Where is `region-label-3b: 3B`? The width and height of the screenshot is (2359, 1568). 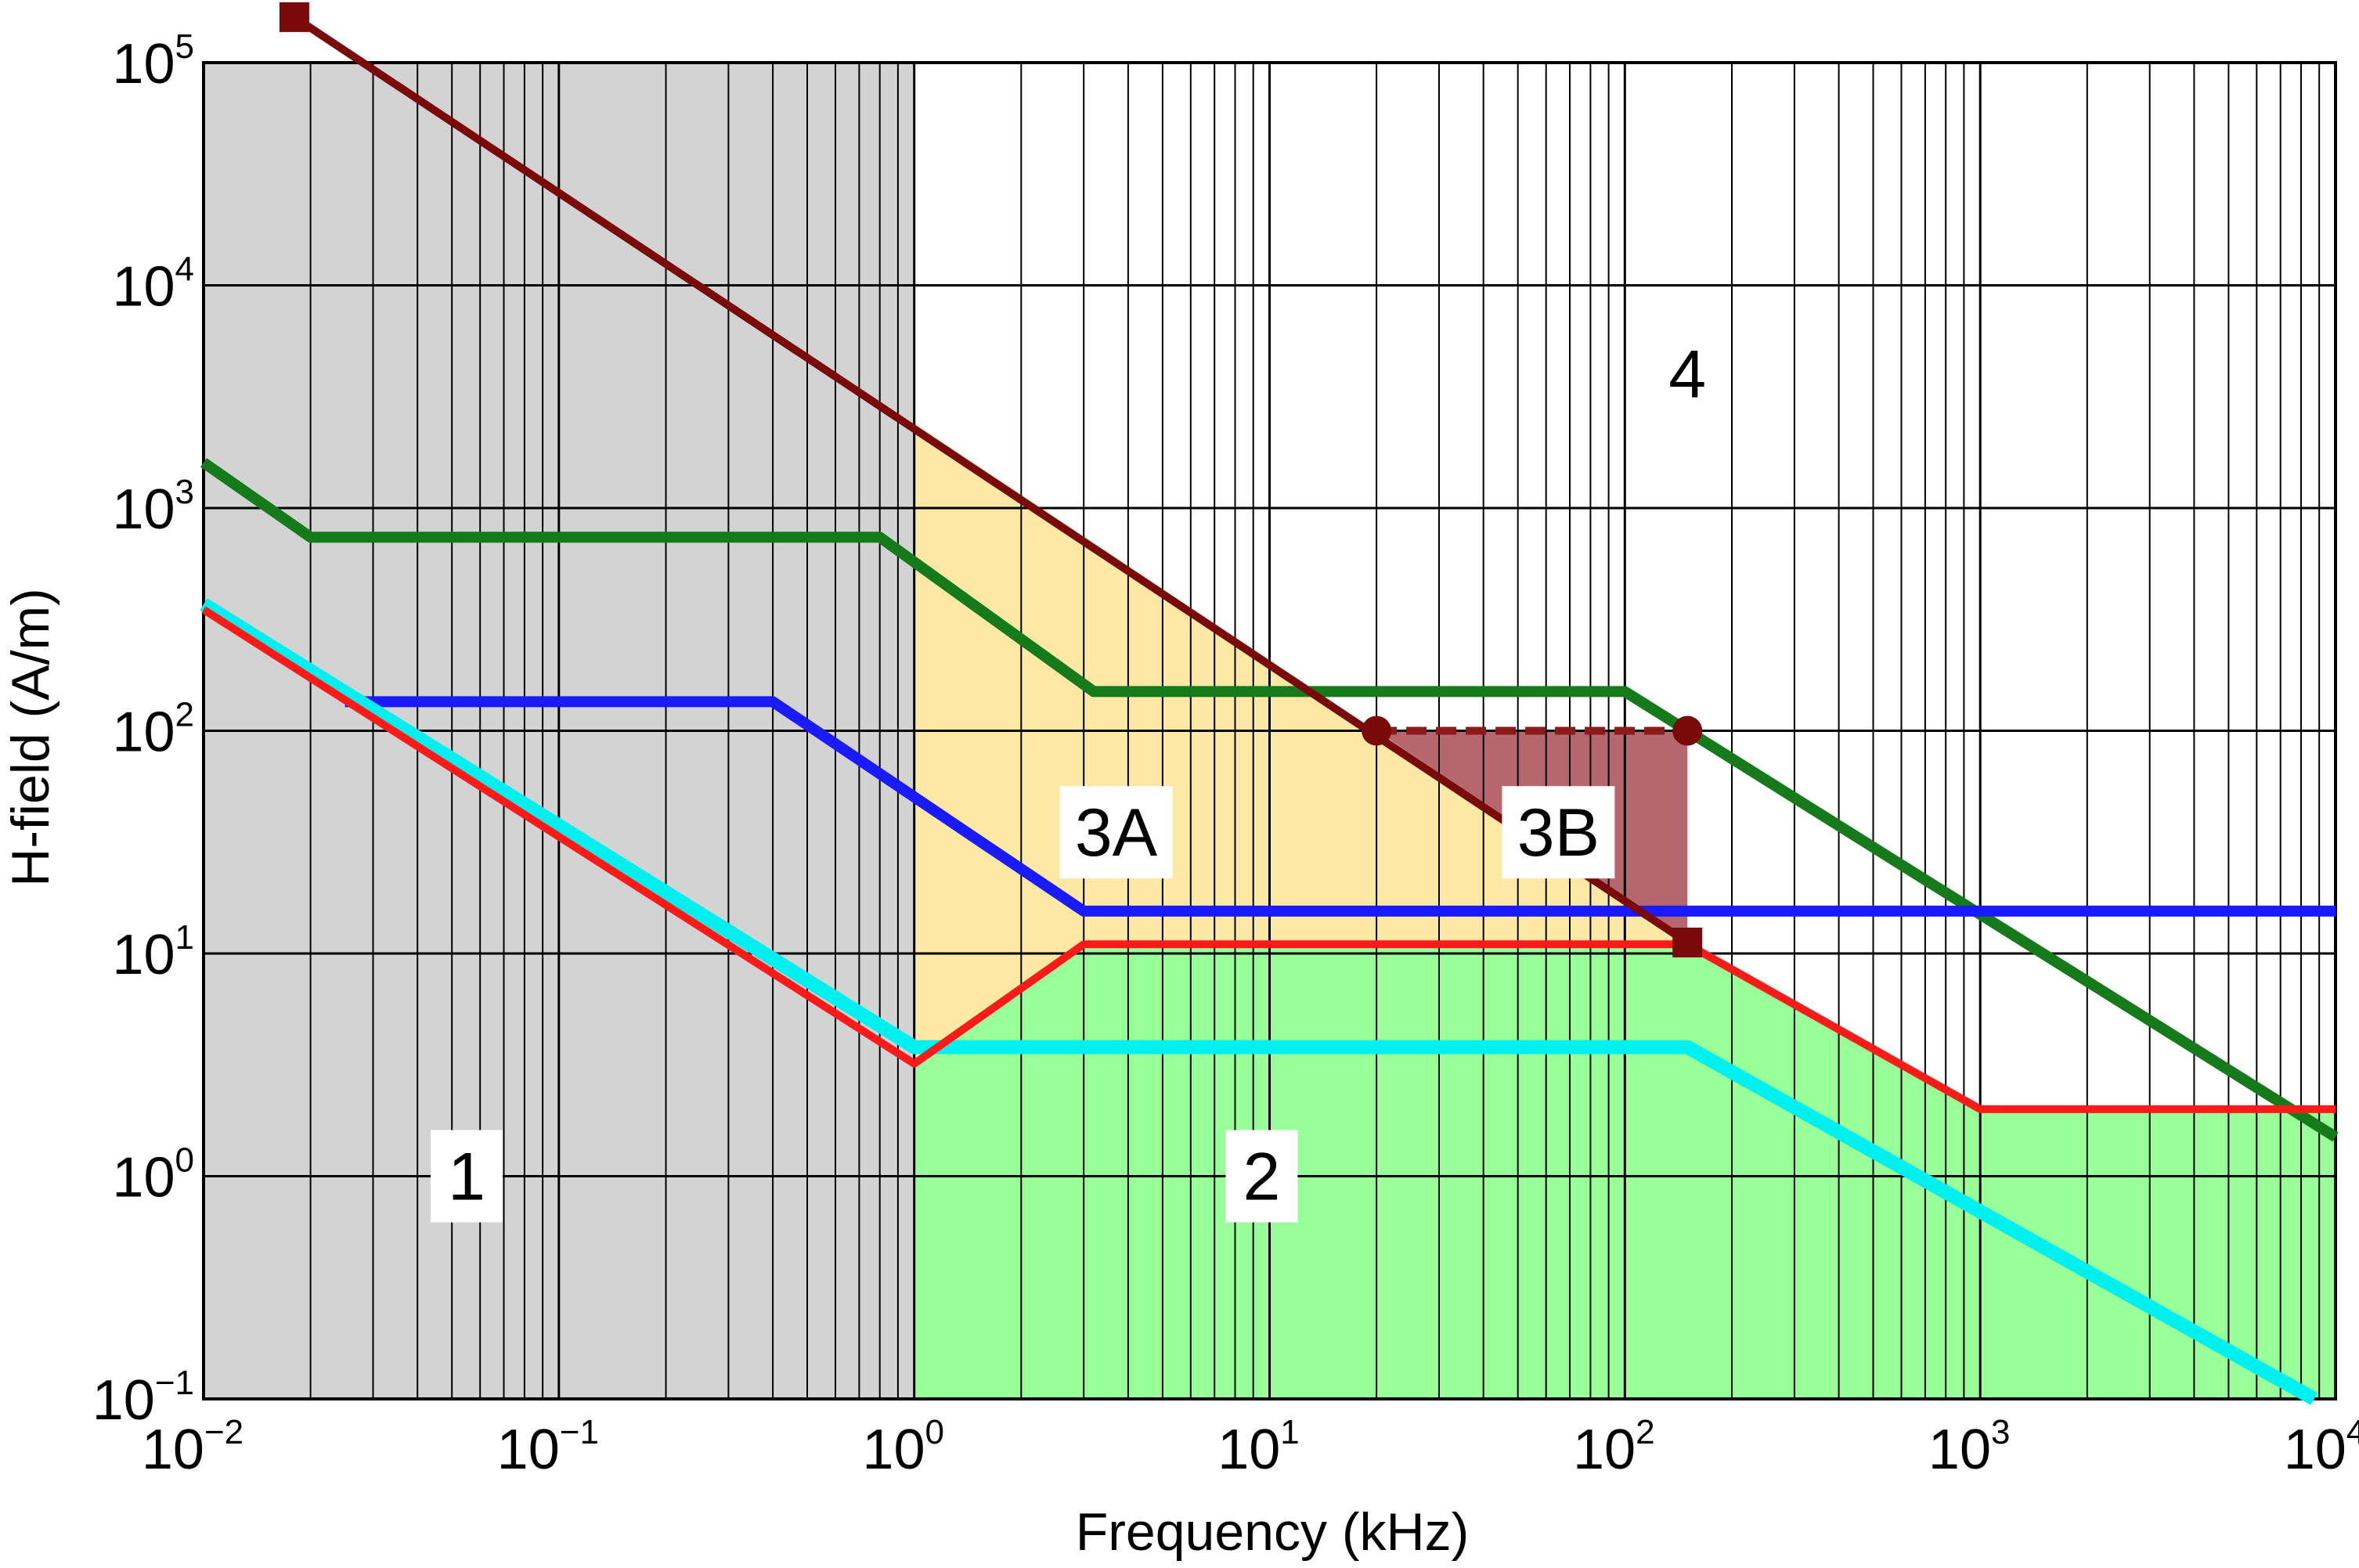
region-label-3b: 3B is located at coordinates (1558, 833).